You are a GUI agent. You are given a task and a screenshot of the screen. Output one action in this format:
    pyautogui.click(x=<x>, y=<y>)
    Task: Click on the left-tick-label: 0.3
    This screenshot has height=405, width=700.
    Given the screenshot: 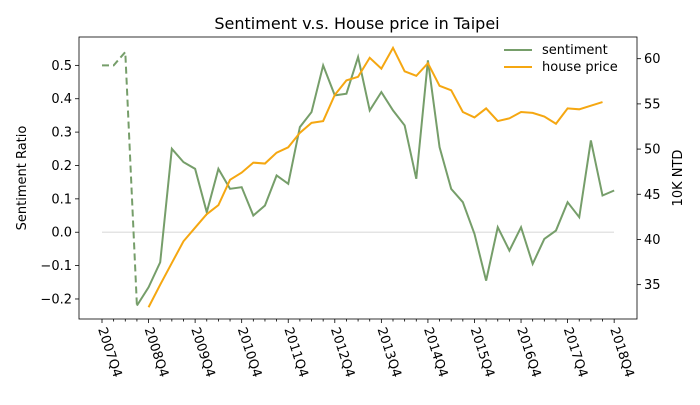 What is the action you would take?
    pyautogui.click(x=61, y=133)
    